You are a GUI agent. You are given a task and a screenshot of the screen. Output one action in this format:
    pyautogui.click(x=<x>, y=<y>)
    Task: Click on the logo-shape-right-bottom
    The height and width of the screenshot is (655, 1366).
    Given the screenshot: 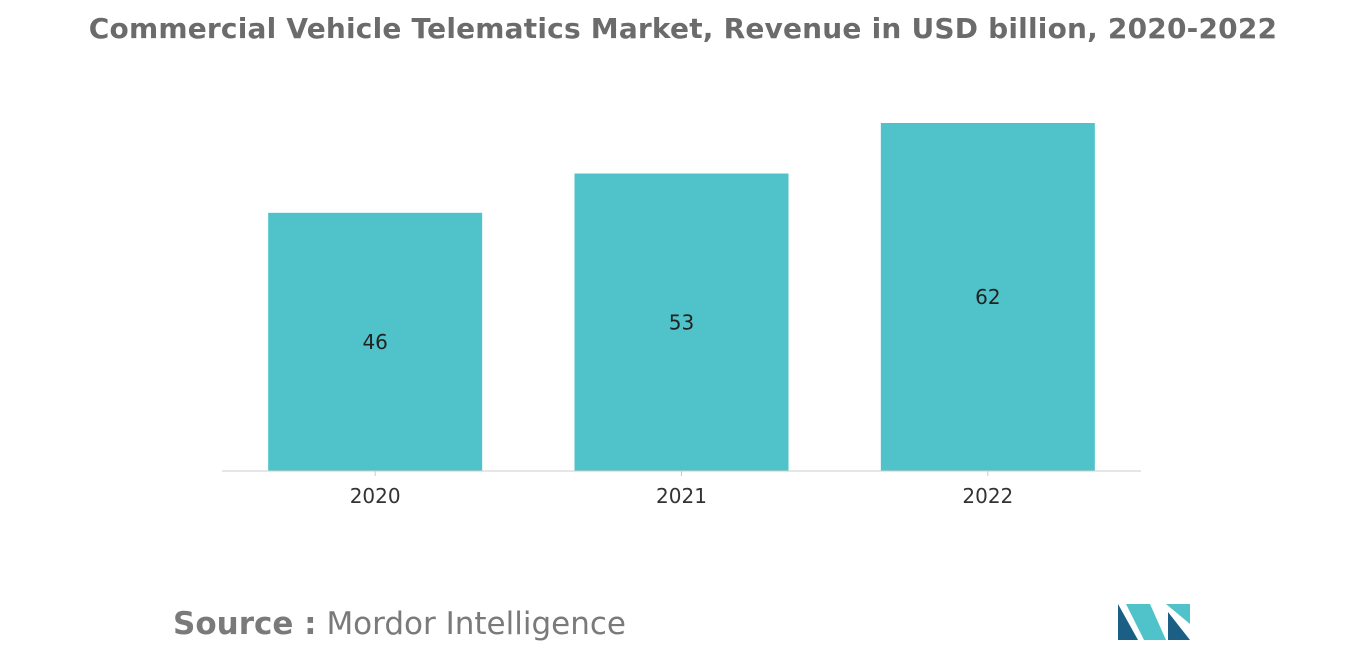 What is the action you would take?
    pyautogui.click(x=1179, y=626)
    